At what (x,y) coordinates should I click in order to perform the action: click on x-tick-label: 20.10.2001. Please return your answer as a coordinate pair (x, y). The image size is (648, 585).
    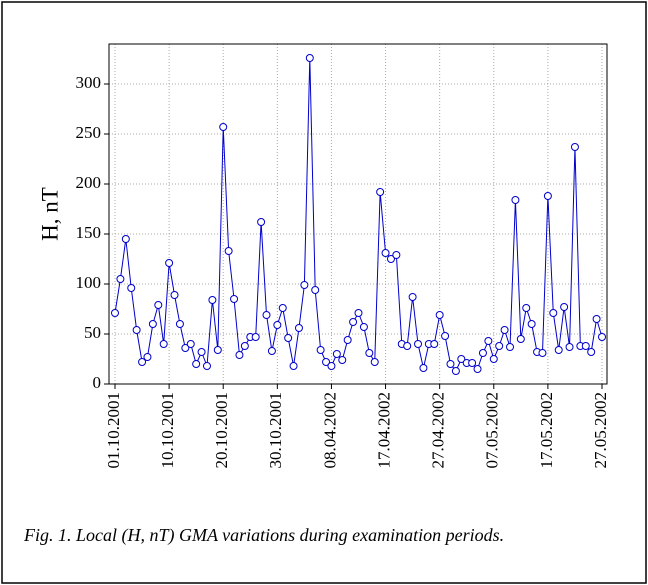
    Looking at the image, I should click on (221, 430).